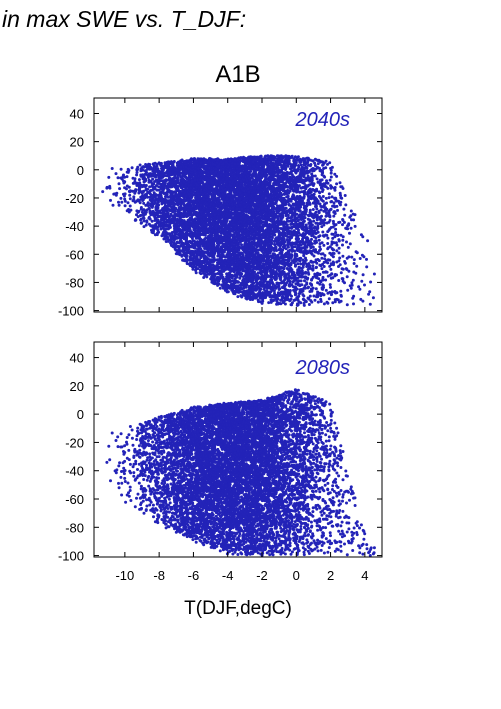  What do you see at coordinates (124, 19) in the screenshot?
I see `figure-header: in max SWE vs. T_DJF:` at bounding box center [124, 19].